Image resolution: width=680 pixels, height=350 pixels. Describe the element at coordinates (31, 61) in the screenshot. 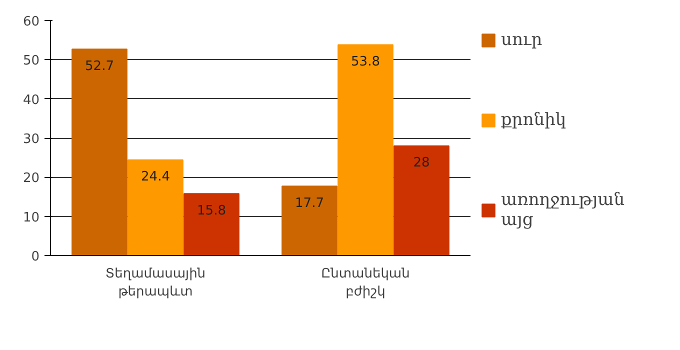

I see `y-tick-label: 50` at that location.